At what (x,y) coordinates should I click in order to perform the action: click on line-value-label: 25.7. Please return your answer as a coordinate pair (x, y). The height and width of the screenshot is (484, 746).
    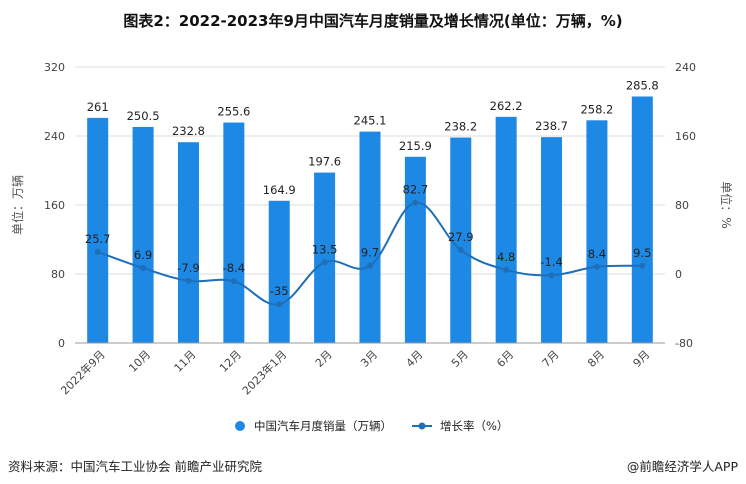
    Looking at the image, I should click on (98, 239).